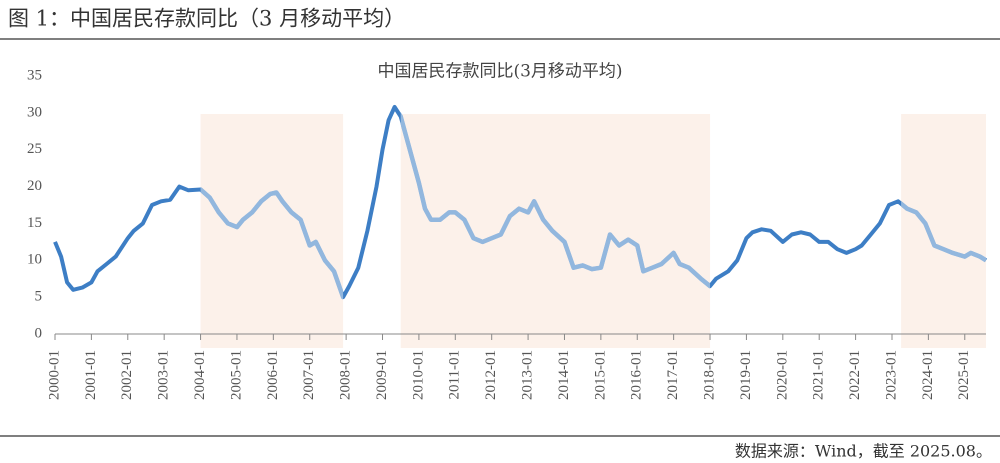  What do you see at coordinates (164, 375) in the screenshot?
I see `x-tick-label: 2003-01` at bounding box center [164, 375].